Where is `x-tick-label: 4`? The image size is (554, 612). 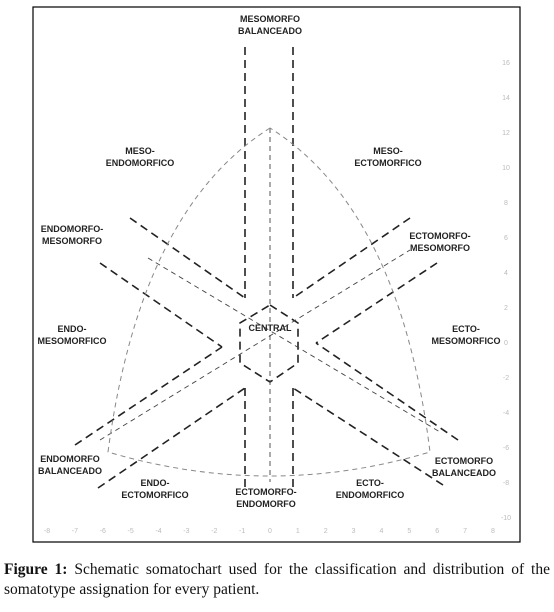
x-tick-label: 4 is located at coordinates (382, 531).